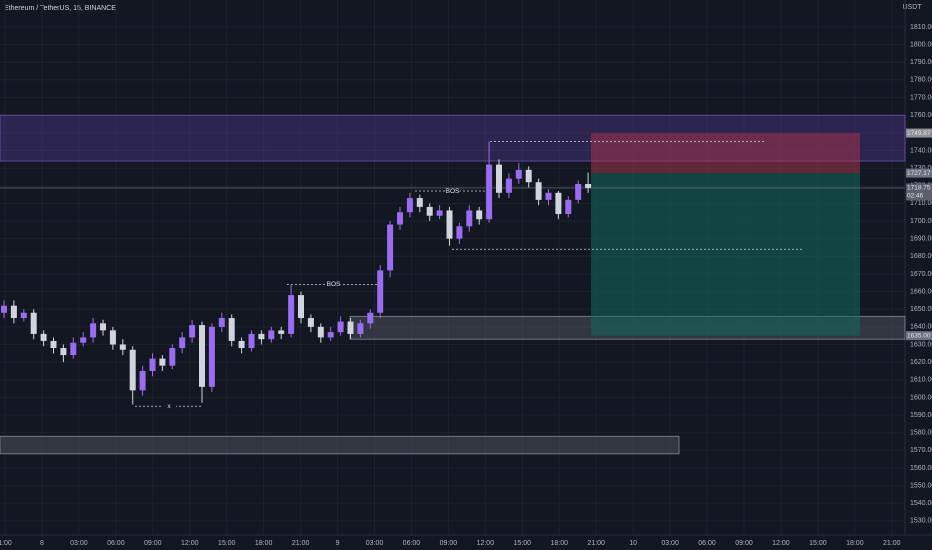 Image resolution: width=932 pixels, height=550 pixels. What do you see at coordinates (921, 344) in the screenshot?
I see `y-tick-label: 1630.00` at bounding box center [921, 344].